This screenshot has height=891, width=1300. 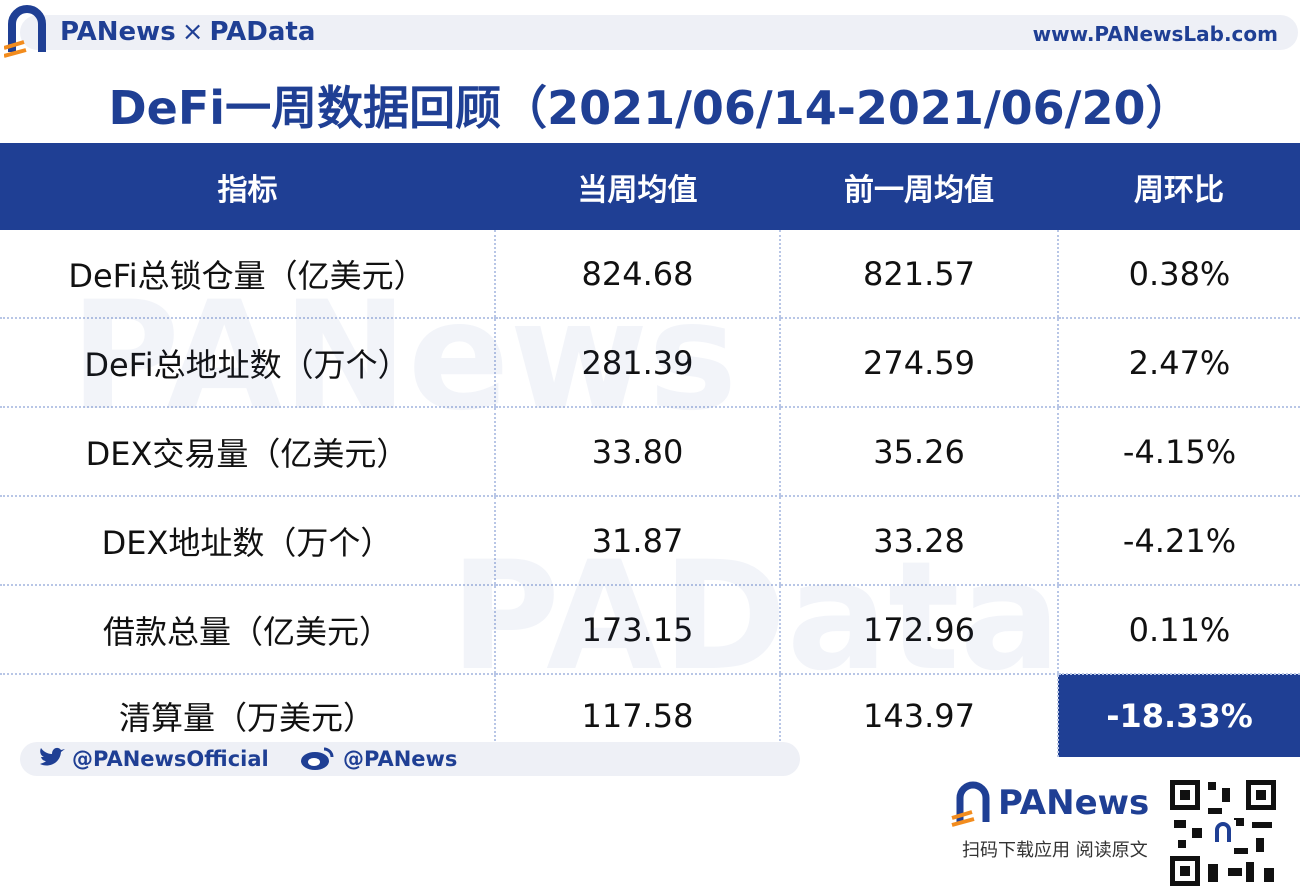 What do you see at coordinates (1179, 186) in the screenshot?
I see `column-header: 周环比` at bounding box center [1179, 186].